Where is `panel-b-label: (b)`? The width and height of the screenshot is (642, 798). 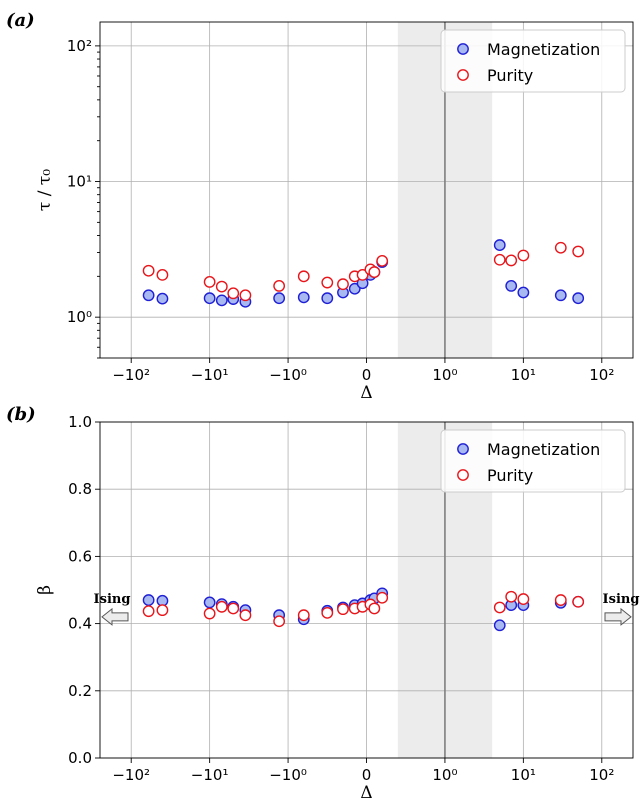
panel-b-label: (b) is located at coordinates (21, 414).